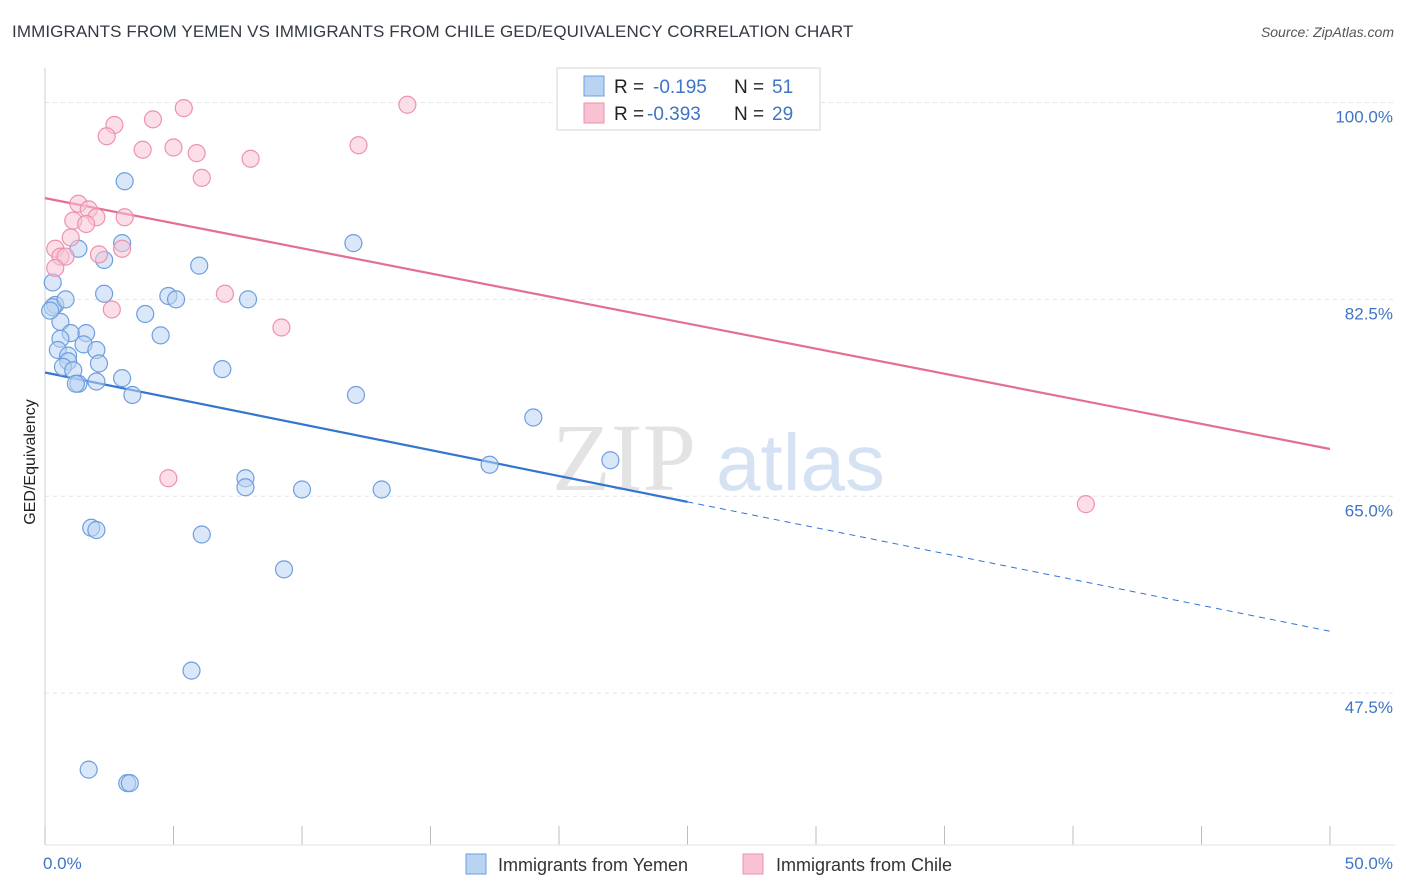 This screenshot has height=892, width=1406. Describe the element at coordinates (680, 87) in the screenshot. I see `legend-r-value-yemen: -0.195` at that location.